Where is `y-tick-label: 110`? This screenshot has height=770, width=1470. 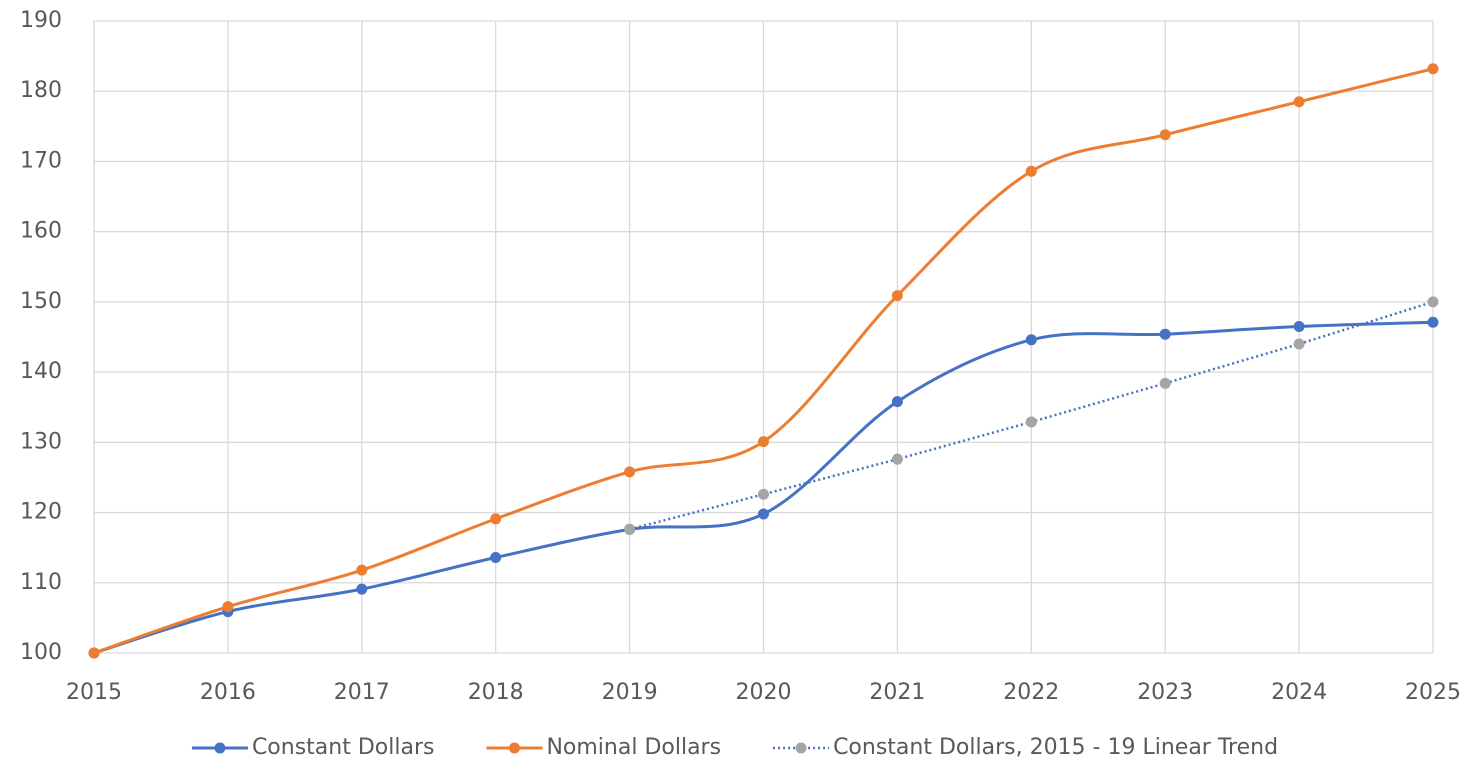 y-tick-label: 110 is located at coordinates (41, 582).